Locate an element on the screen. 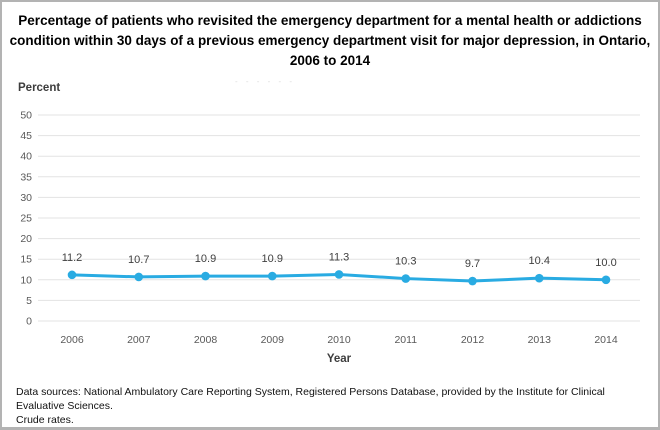 The image size is (660, 430). data-point-label: 10.4 is located at coordinates (539, 261).